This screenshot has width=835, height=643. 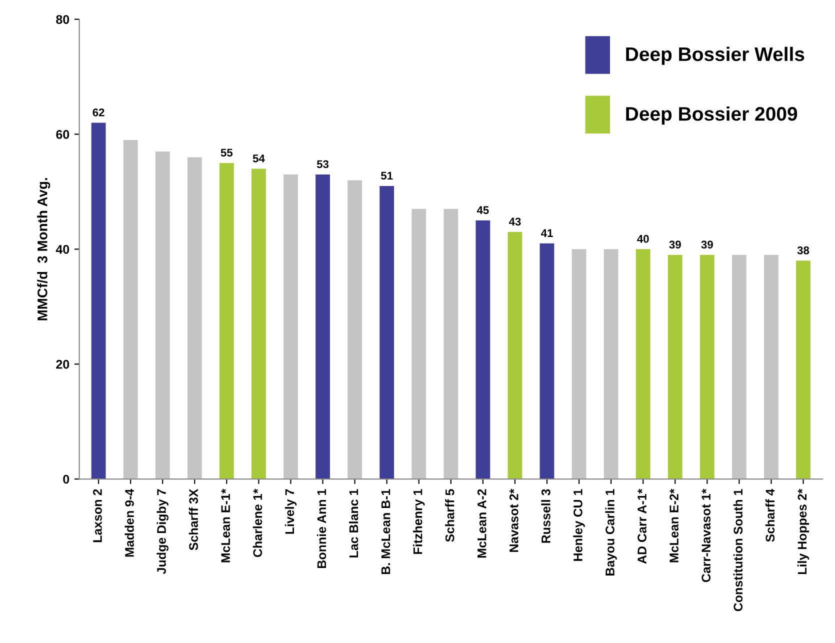 What do you see at coordinates (712, 115) in the screenshot?
I see `legend-label: Deep Bossier 2009` at bounding box center [712, 115].